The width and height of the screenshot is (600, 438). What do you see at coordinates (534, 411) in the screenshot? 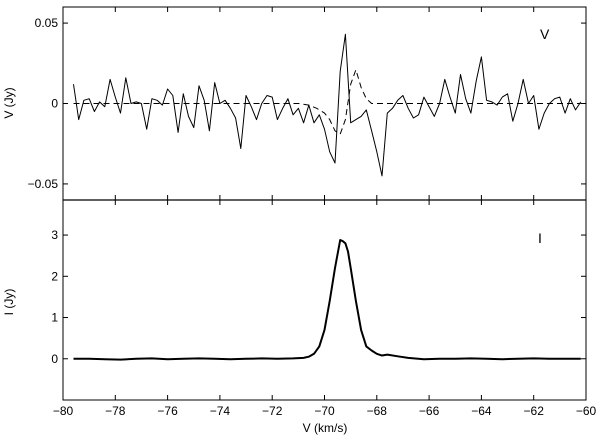
I see `x-tick-label: −62` at bounding box center [534, 411].